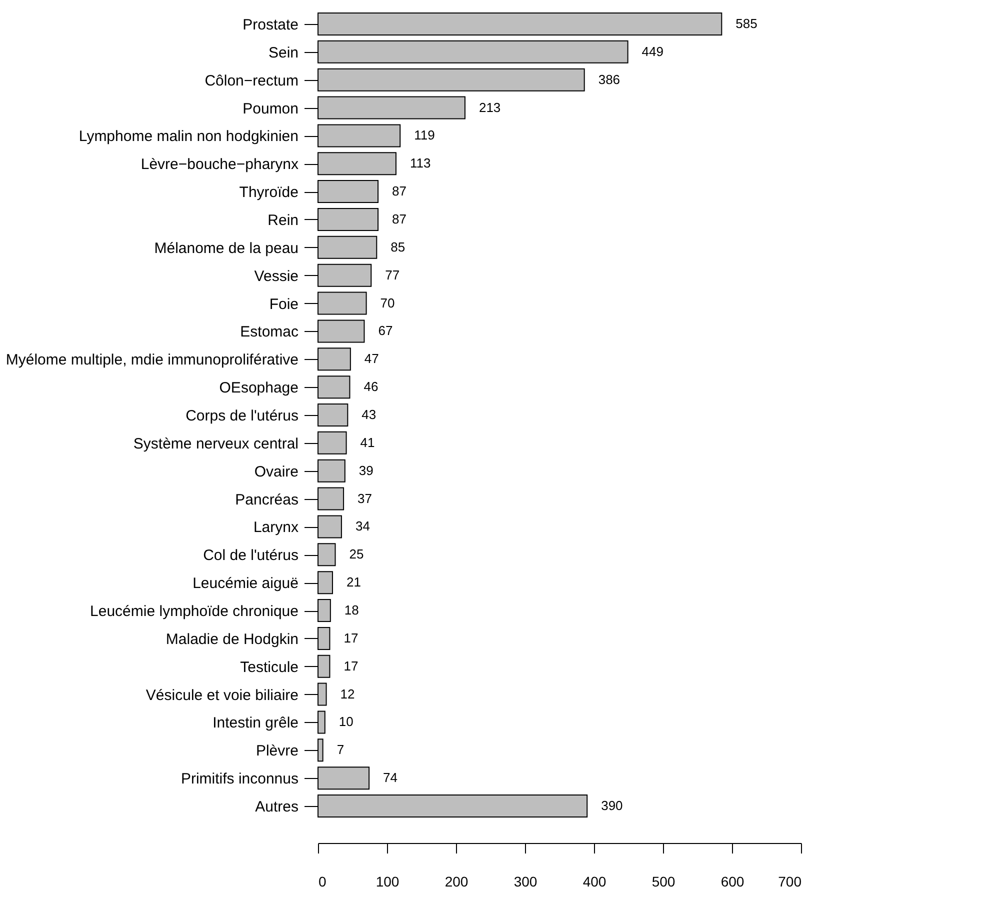  What do you see at coordinates (369, 414) in the screenshot?
I see `data-label: 43` at bounding box center [369, 414].